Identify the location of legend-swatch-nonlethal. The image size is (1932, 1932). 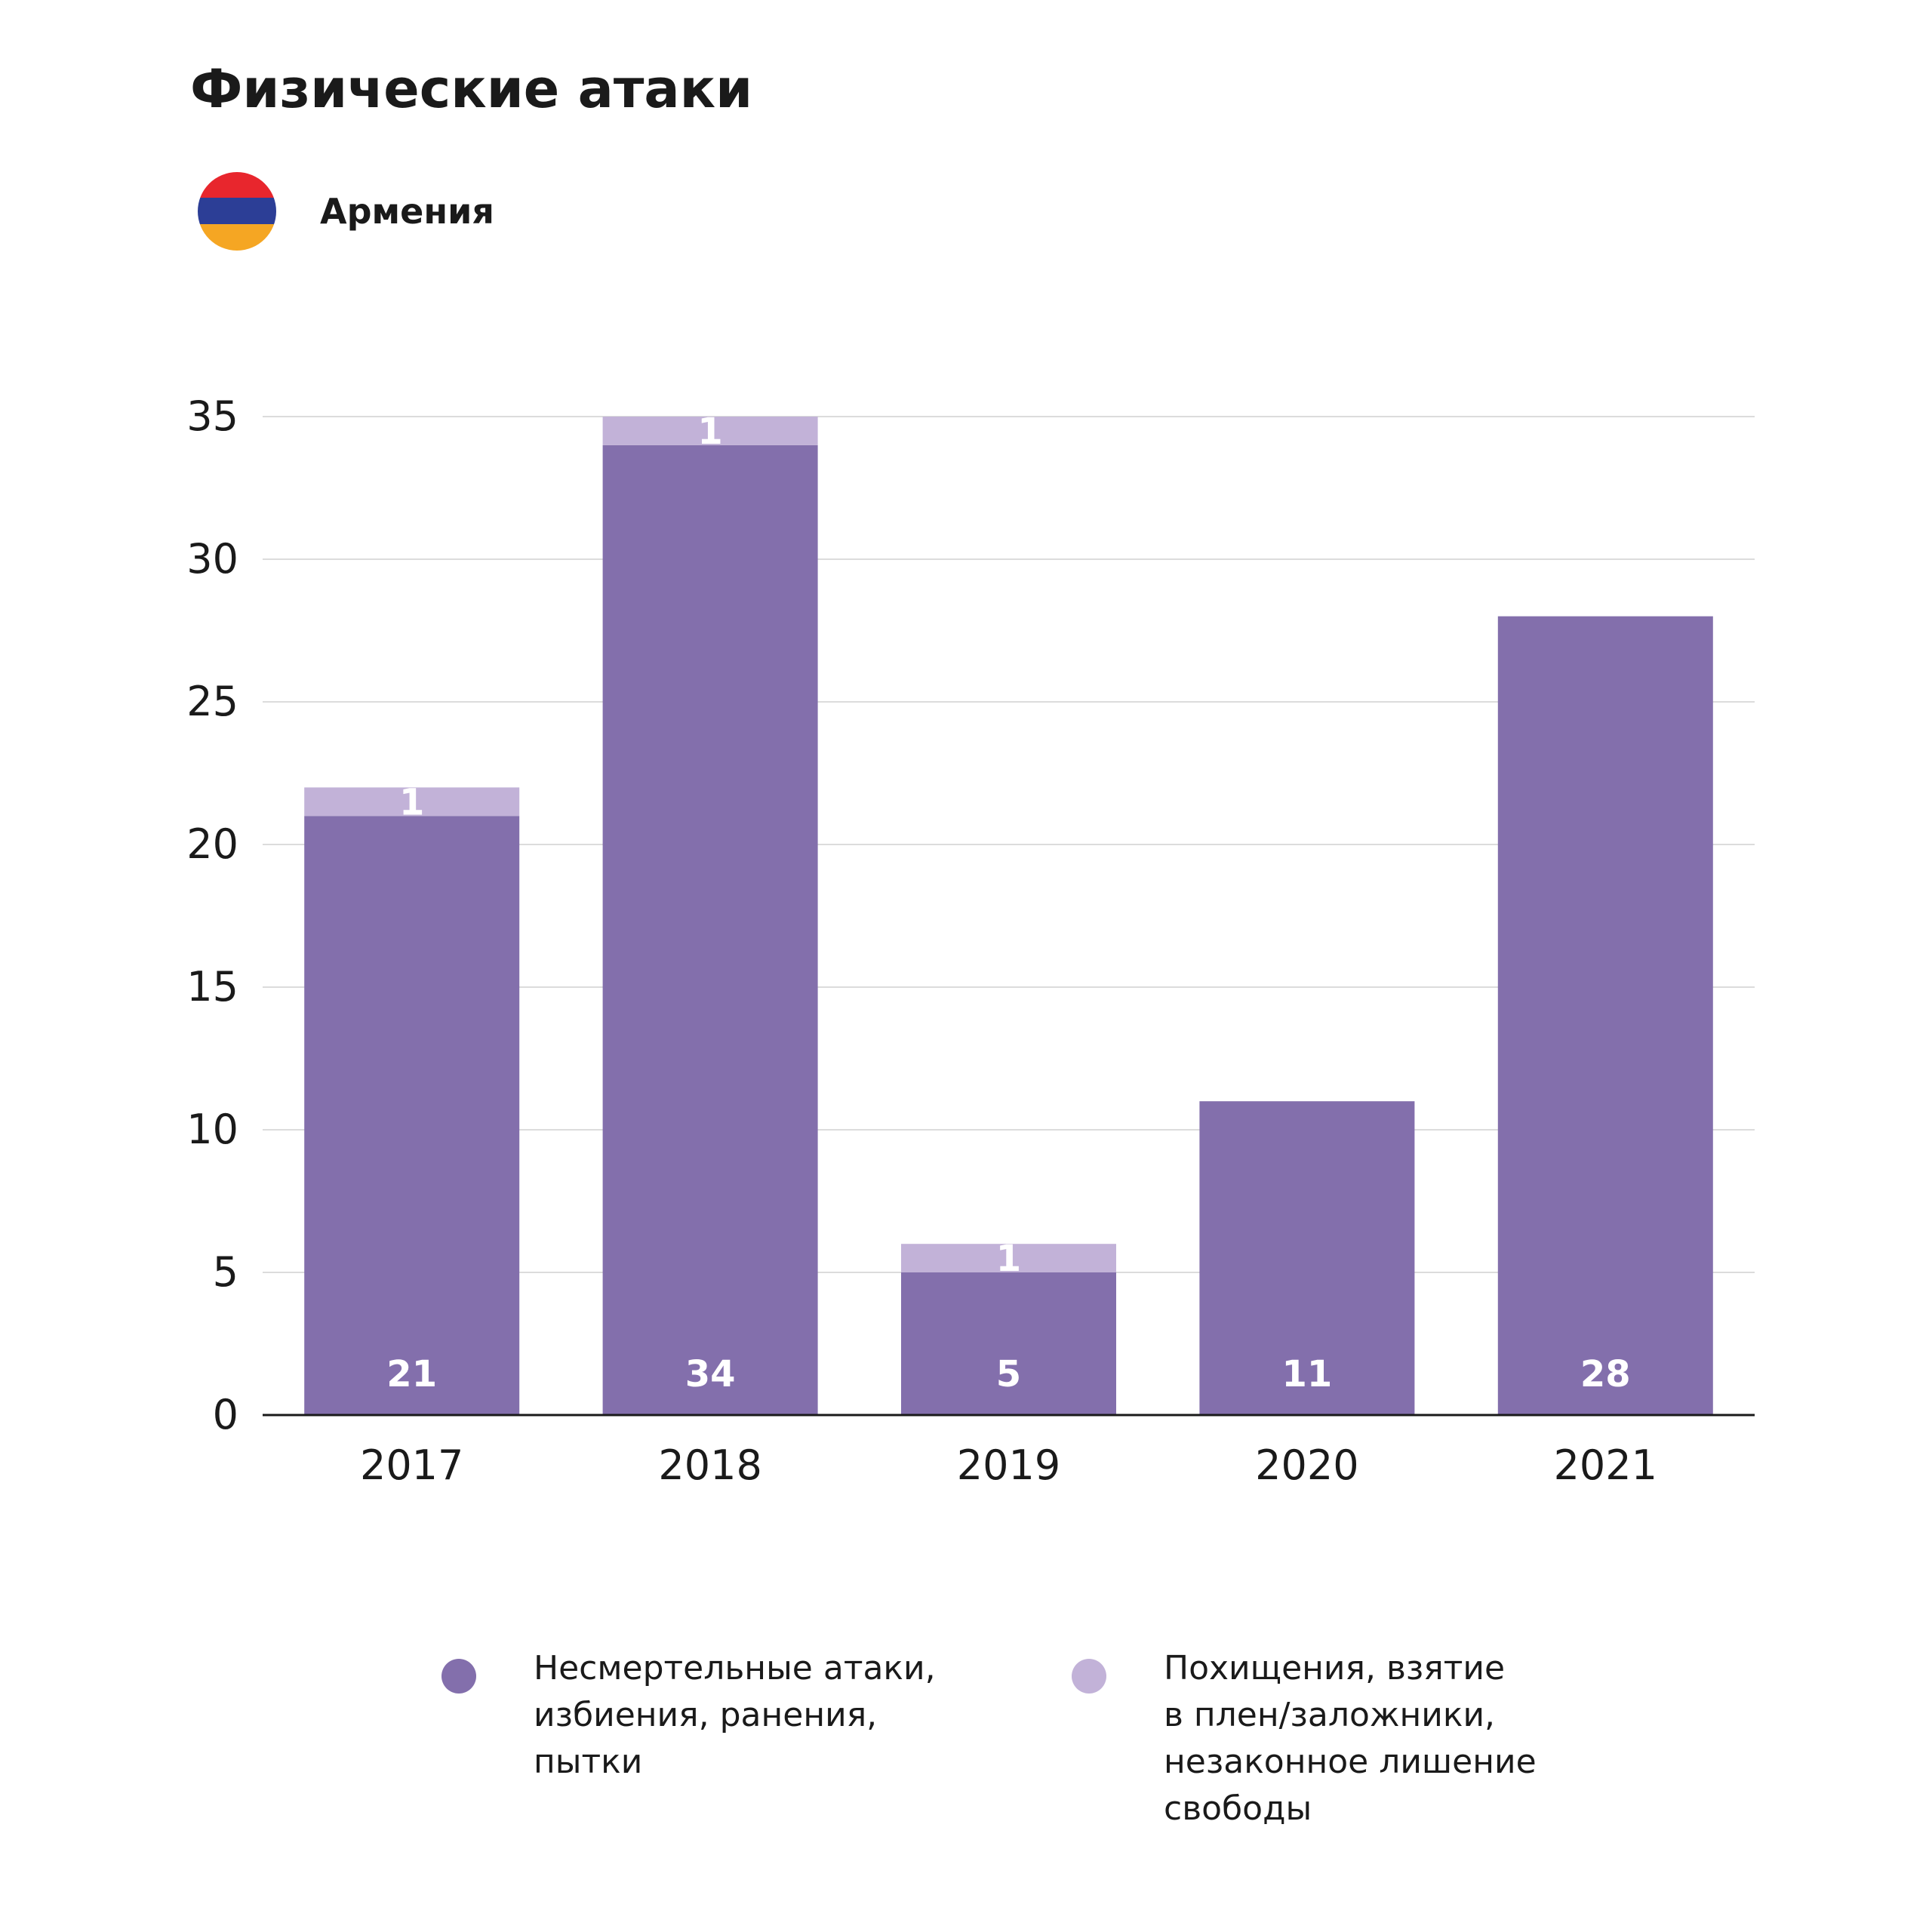
(458, 1676).